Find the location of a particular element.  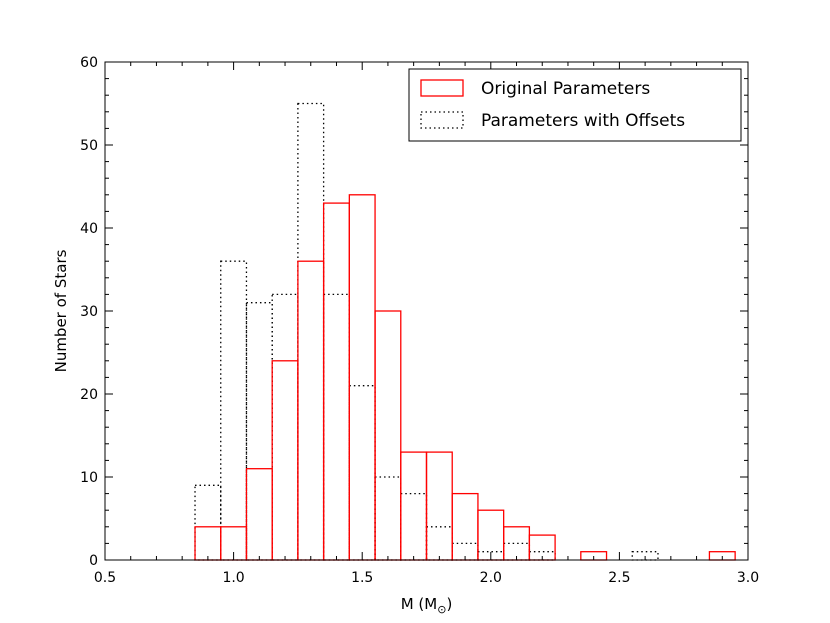

legend-label-original: Original Parameters is located at coordinates (565, 89).